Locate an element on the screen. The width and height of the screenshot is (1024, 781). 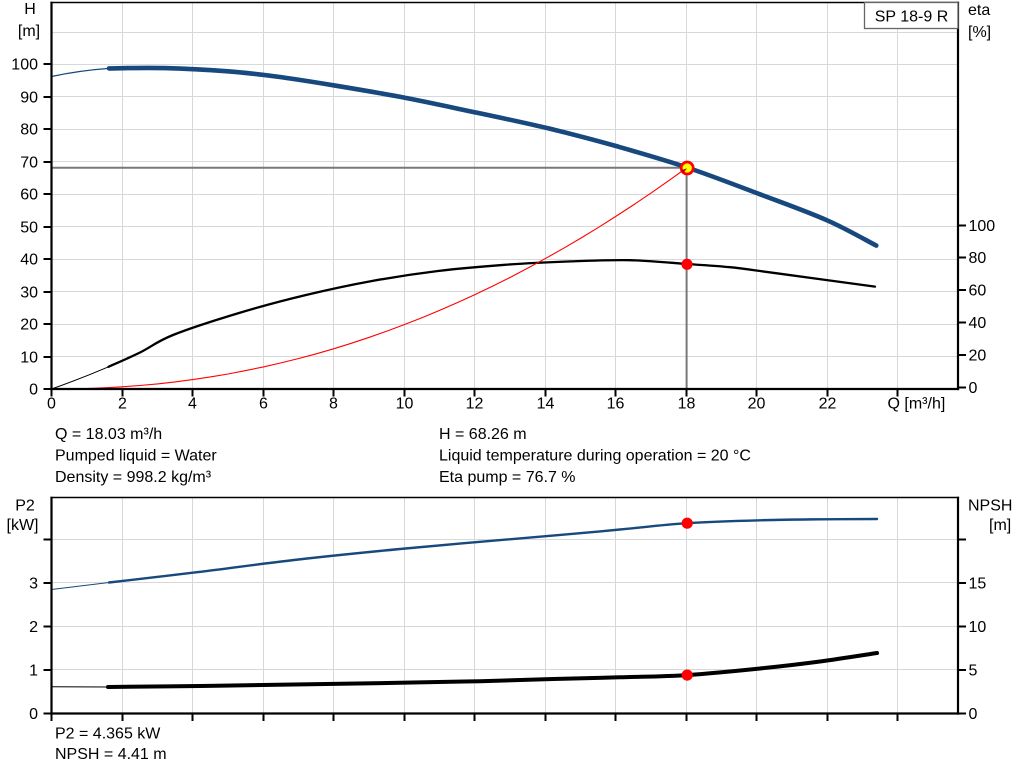
svg-text: 1 is located at coordinates (33, 671).